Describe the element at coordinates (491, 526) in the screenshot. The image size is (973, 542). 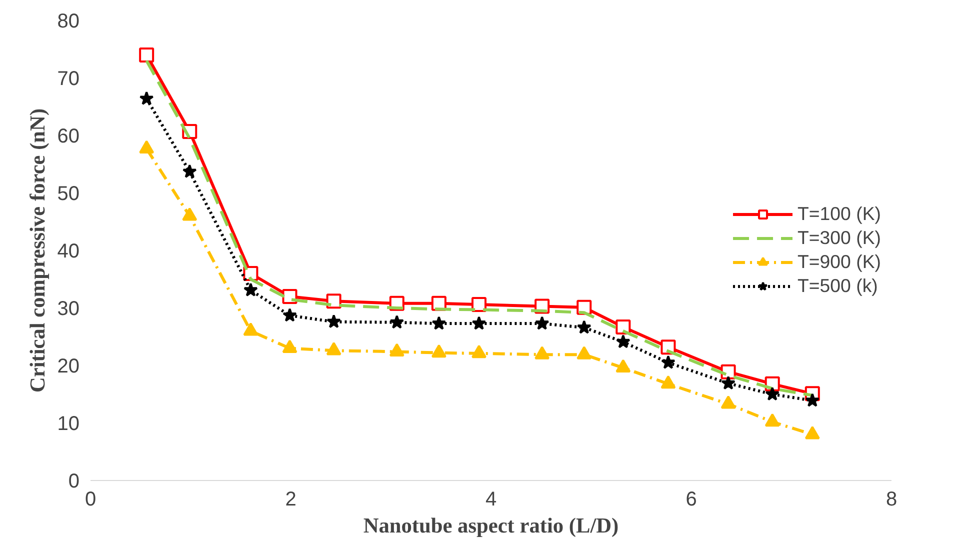
I see `x-axis-title: Nanotube aspect ratio (L/D)` at that location.